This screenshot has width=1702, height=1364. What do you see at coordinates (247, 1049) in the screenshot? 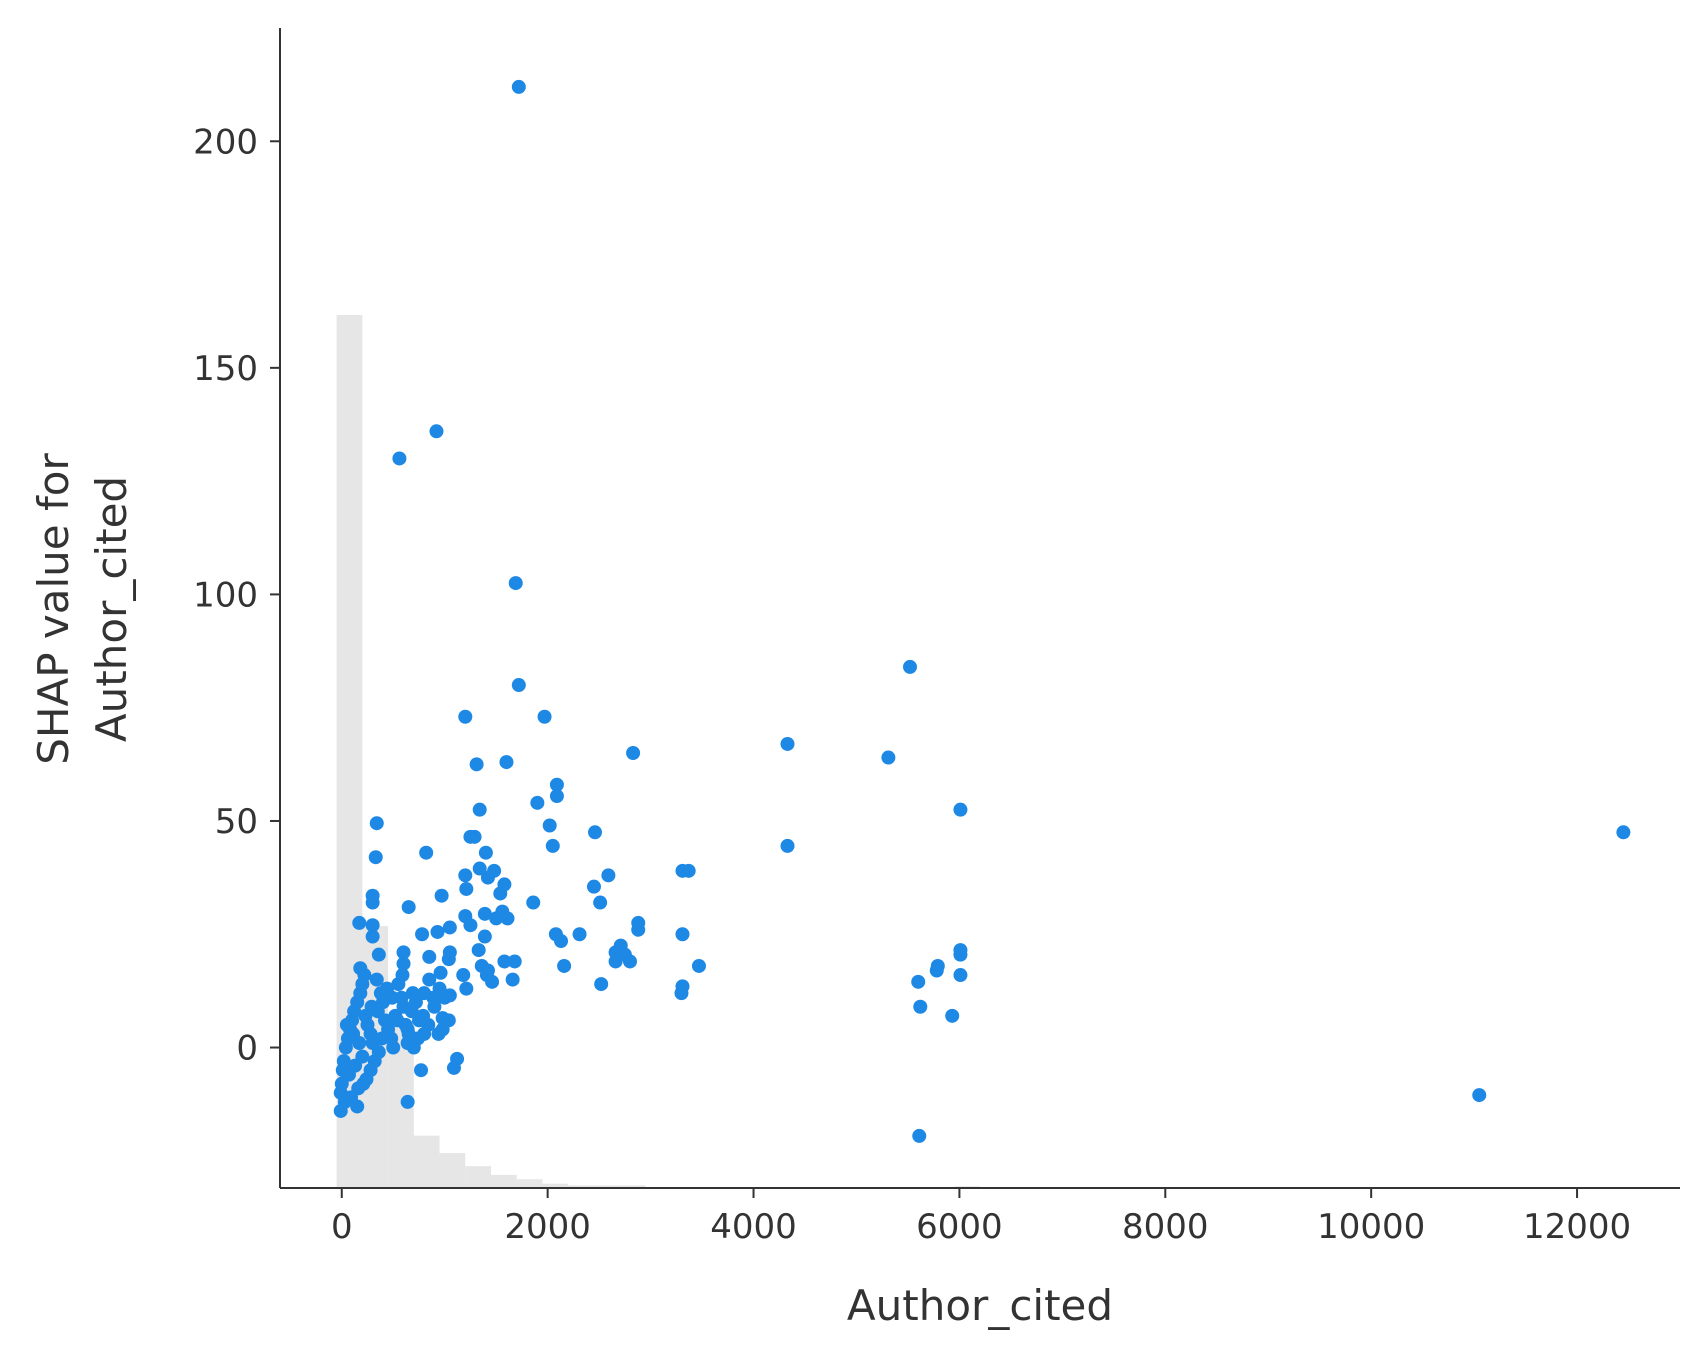
I see `y-tick-label: 0` at bounding box center [247, 1049].